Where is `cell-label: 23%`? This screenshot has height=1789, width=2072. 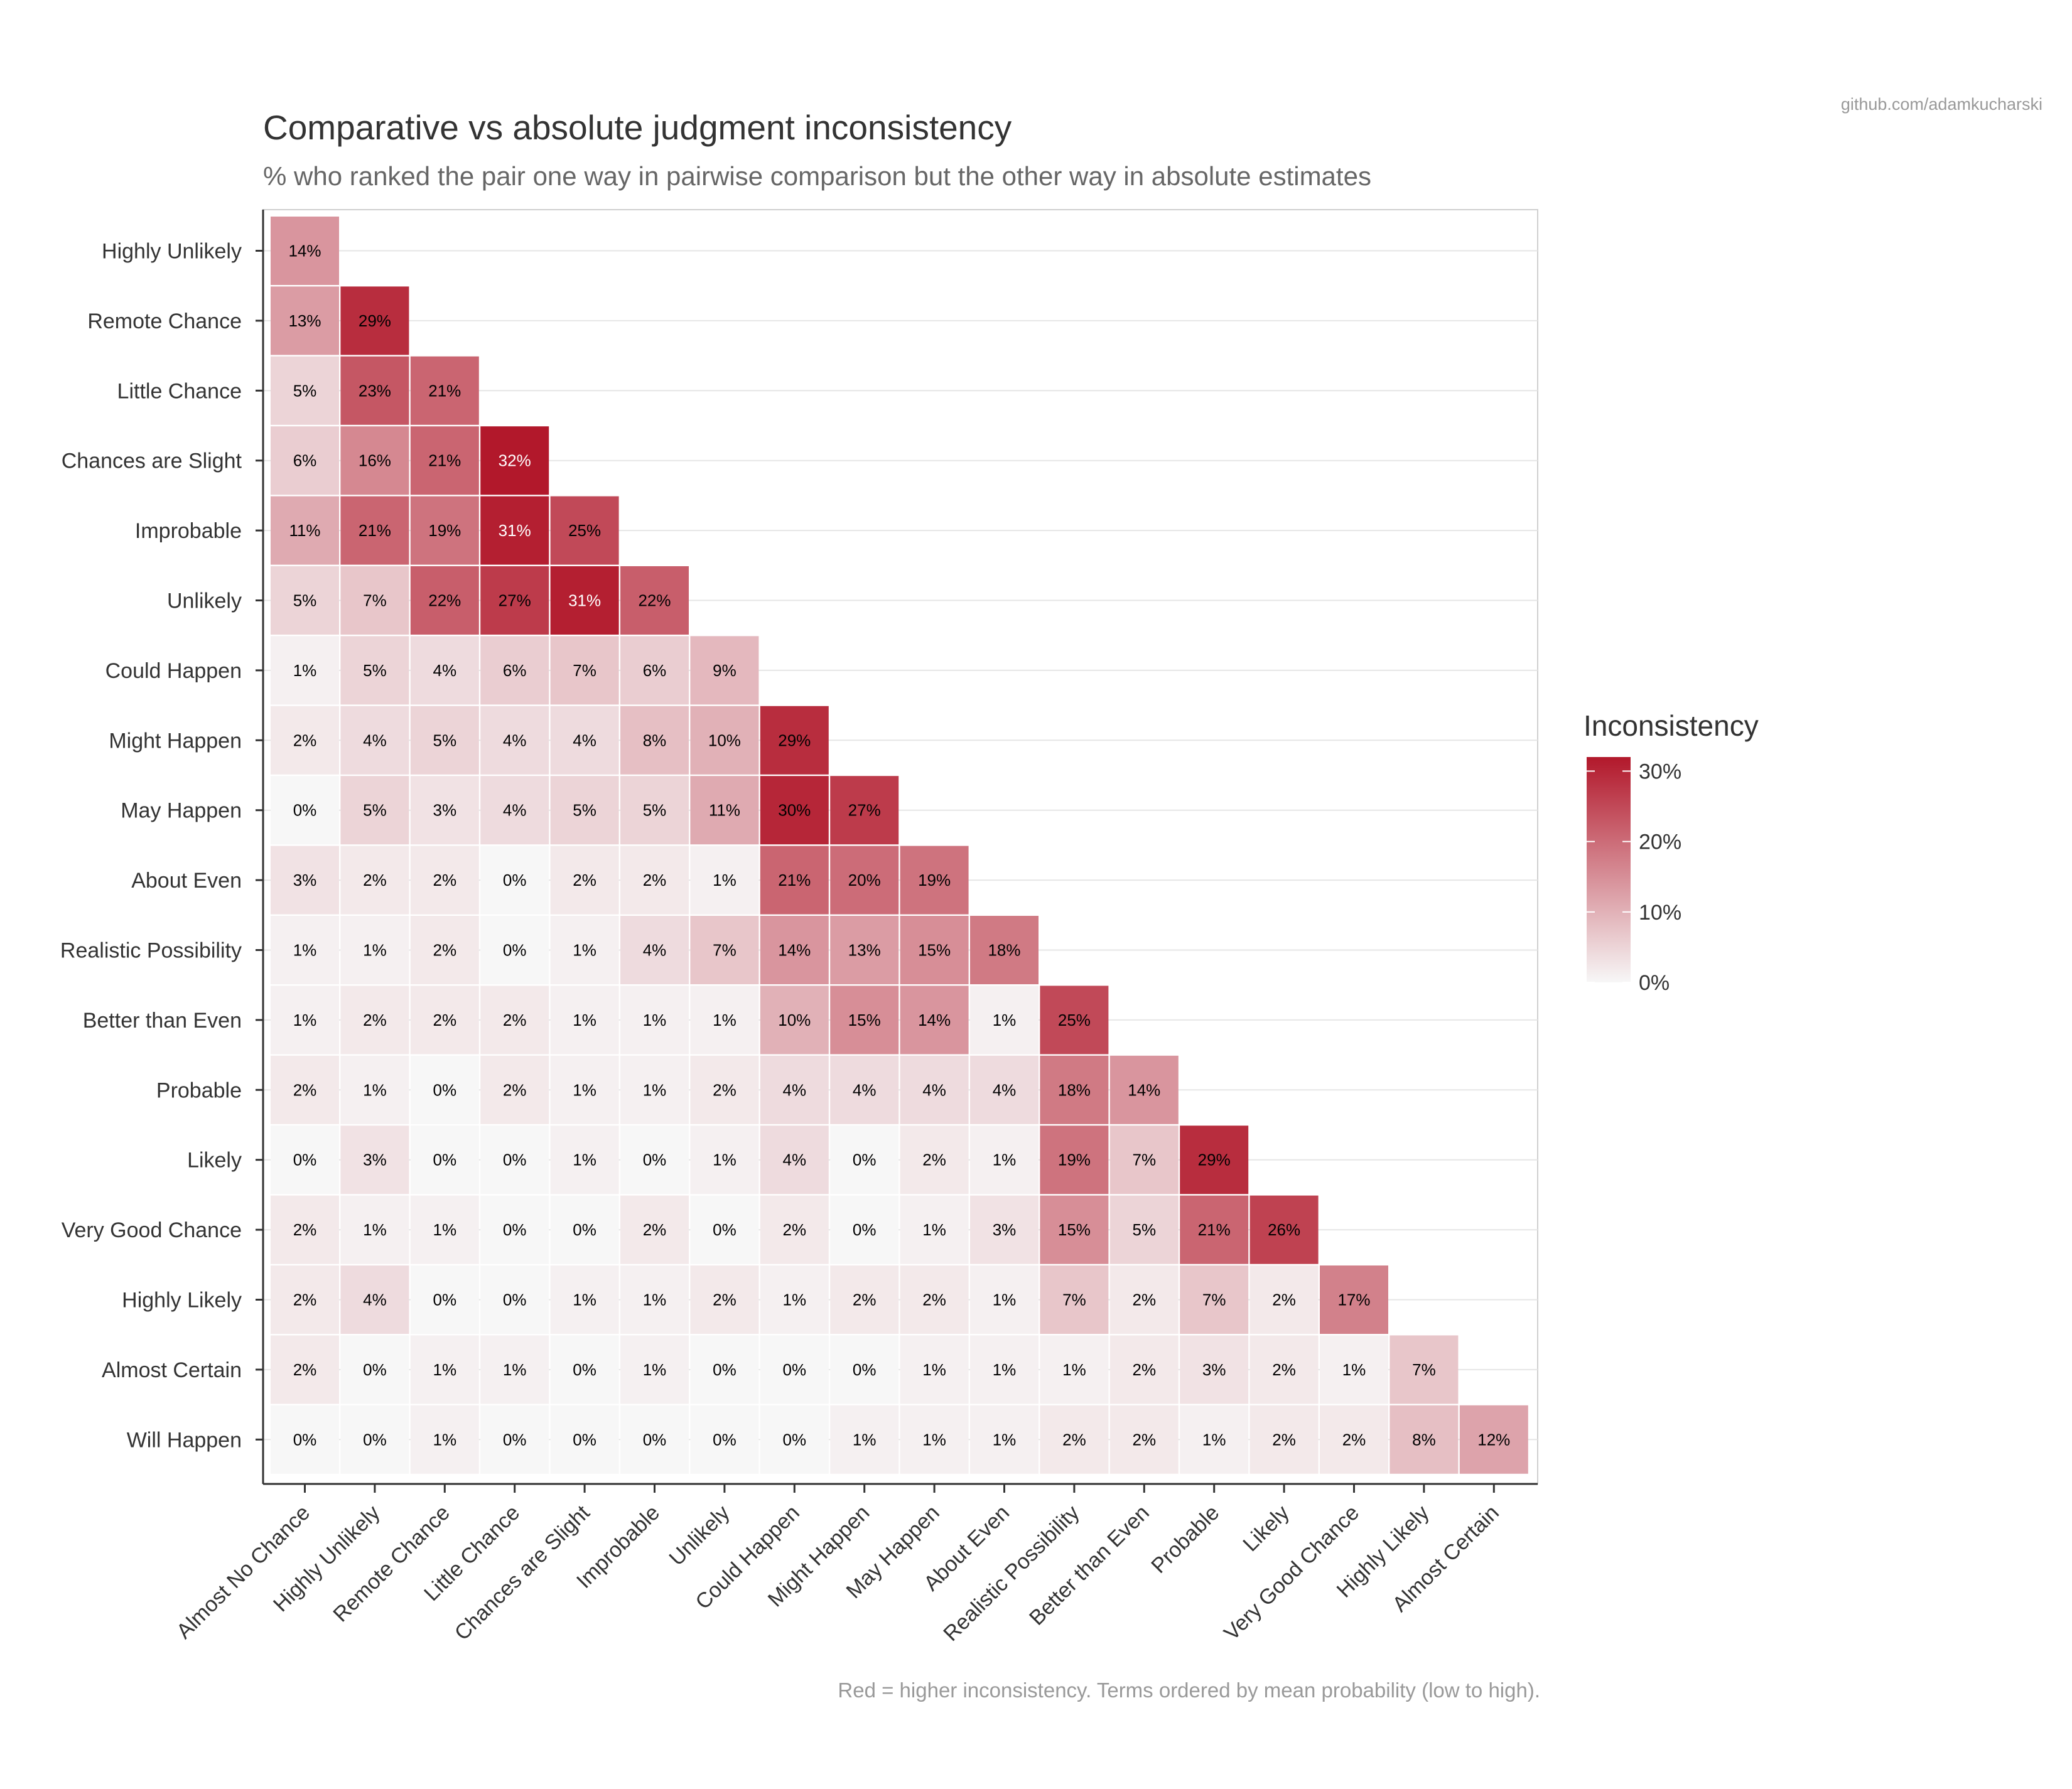 cell-label: 23% is located at coordinates (375, 390).